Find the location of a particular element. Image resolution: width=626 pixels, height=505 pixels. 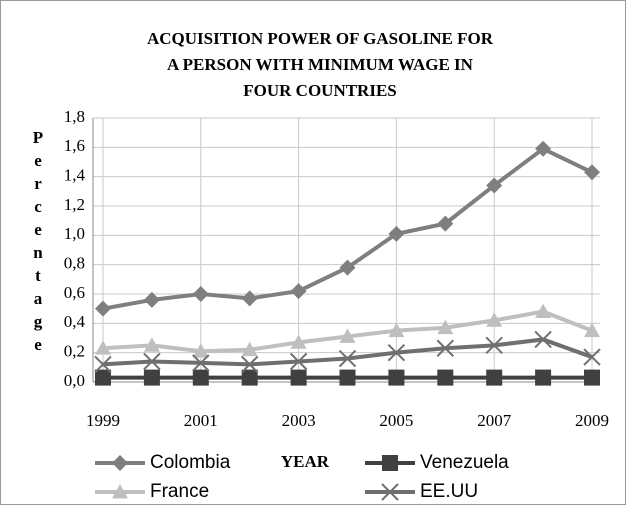

x-tick-label: 1999 is located at coordinates (103, 420).